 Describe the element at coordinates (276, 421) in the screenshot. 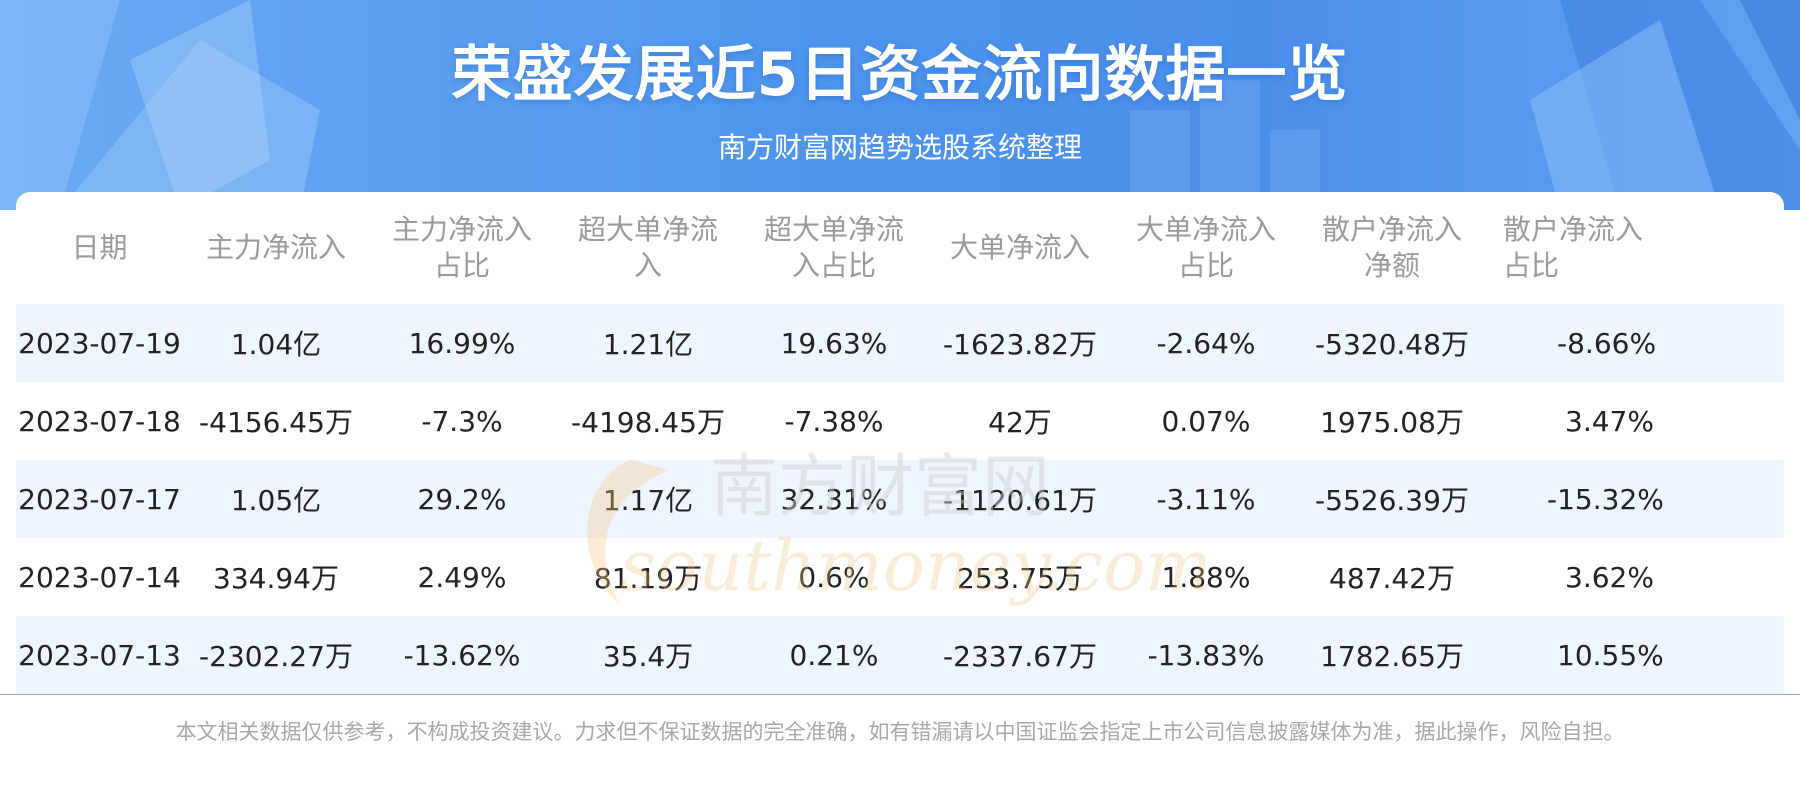

I see `table-cell: -4156.45万` at that location.